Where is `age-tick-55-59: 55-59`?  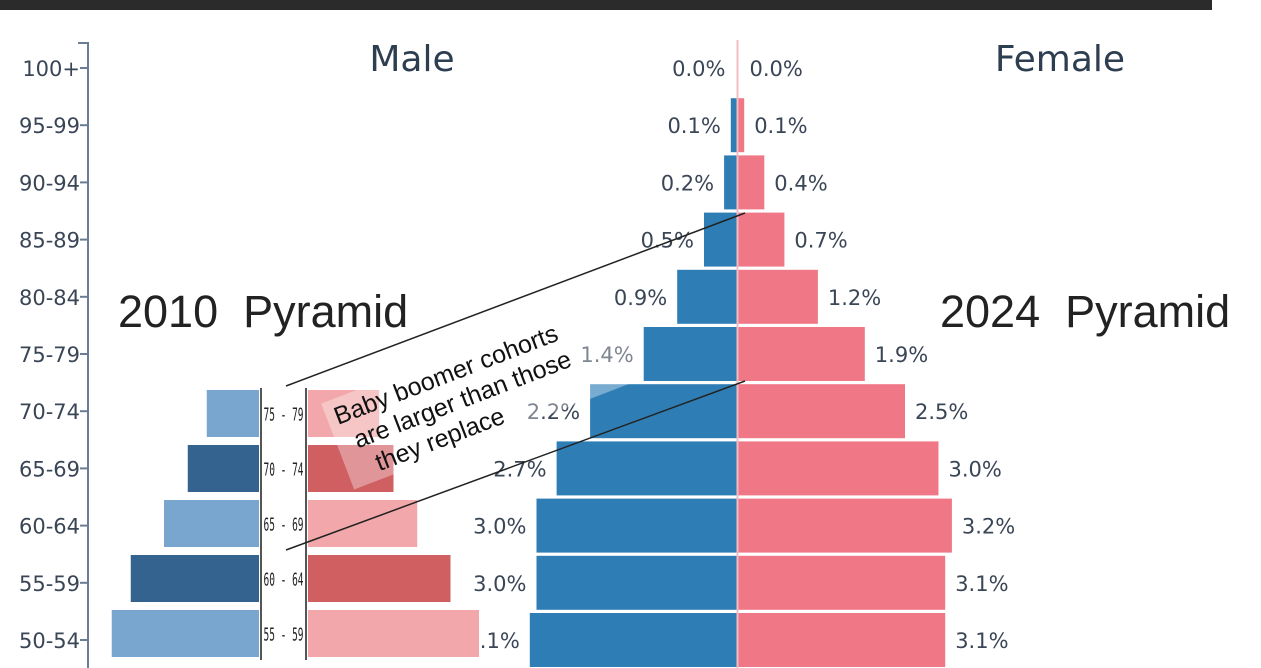 age-tick-55-59: 55-59 is located at coordinates (49, 584).